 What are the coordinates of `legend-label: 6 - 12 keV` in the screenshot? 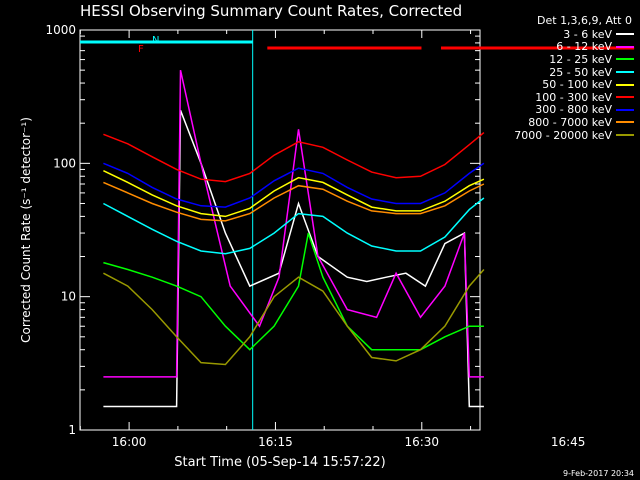 It's located at (584, 47).